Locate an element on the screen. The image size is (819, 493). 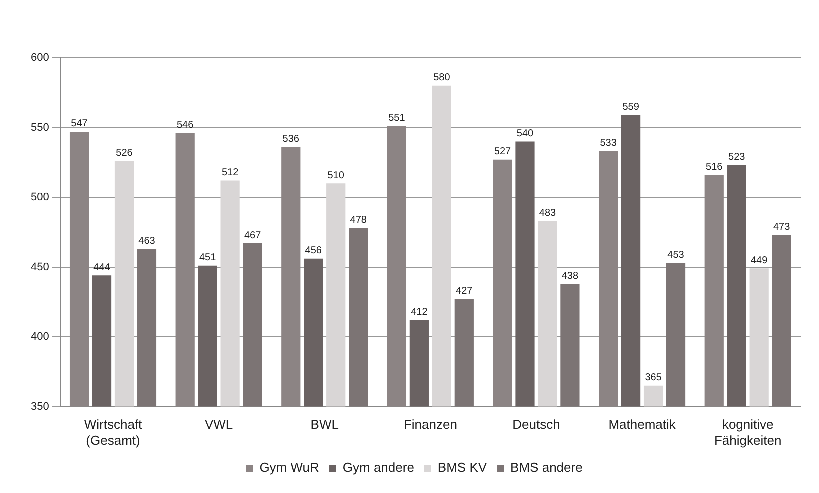
y-tick-label: 350 is located at coordinates (40, 406).